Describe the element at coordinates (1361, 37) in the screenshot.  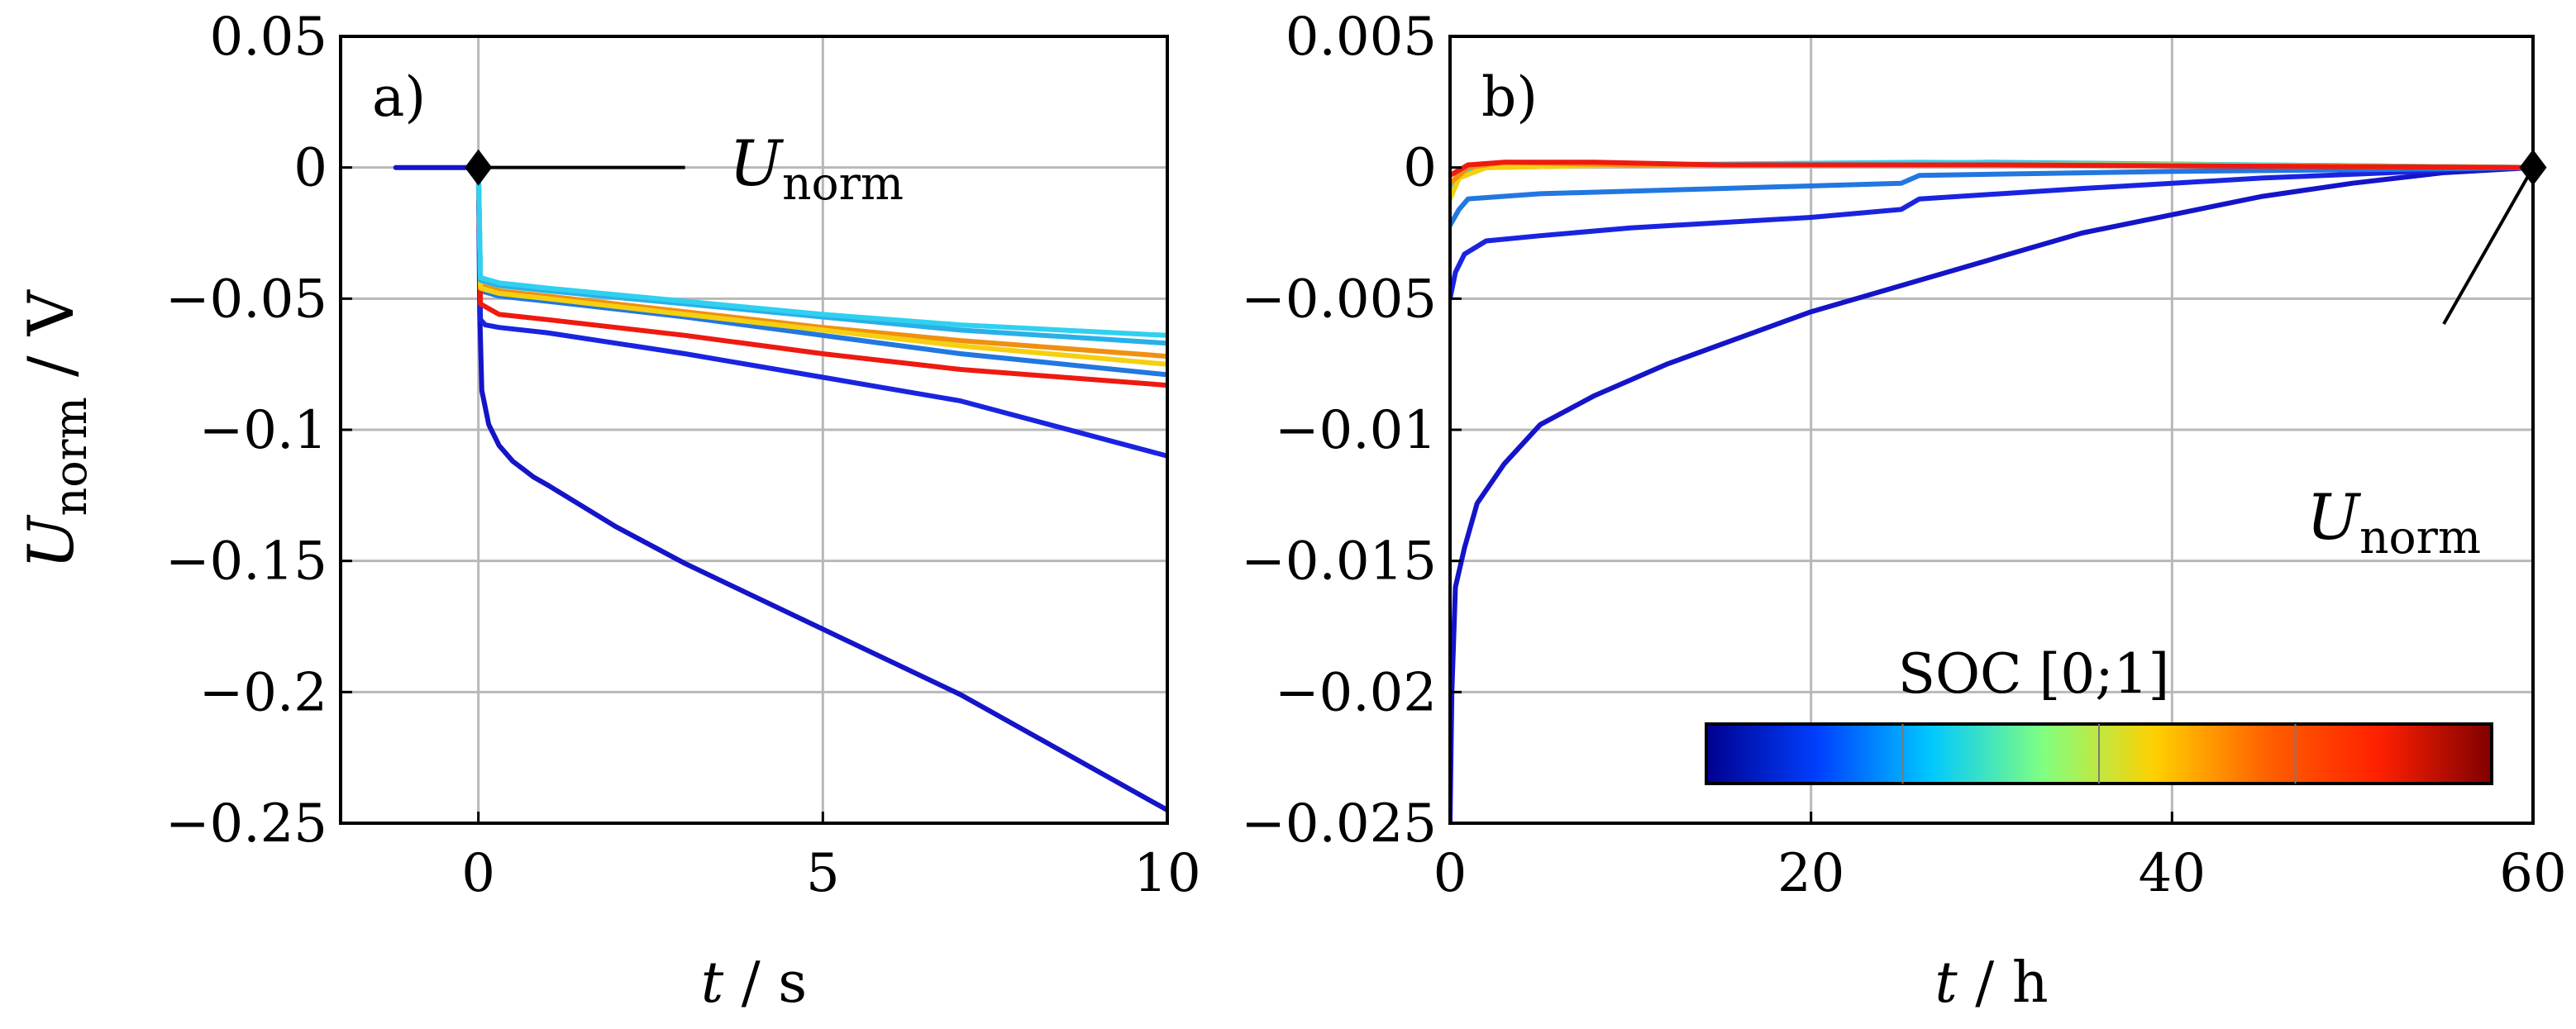
I see `y-tick-label: 0.005` at that location.